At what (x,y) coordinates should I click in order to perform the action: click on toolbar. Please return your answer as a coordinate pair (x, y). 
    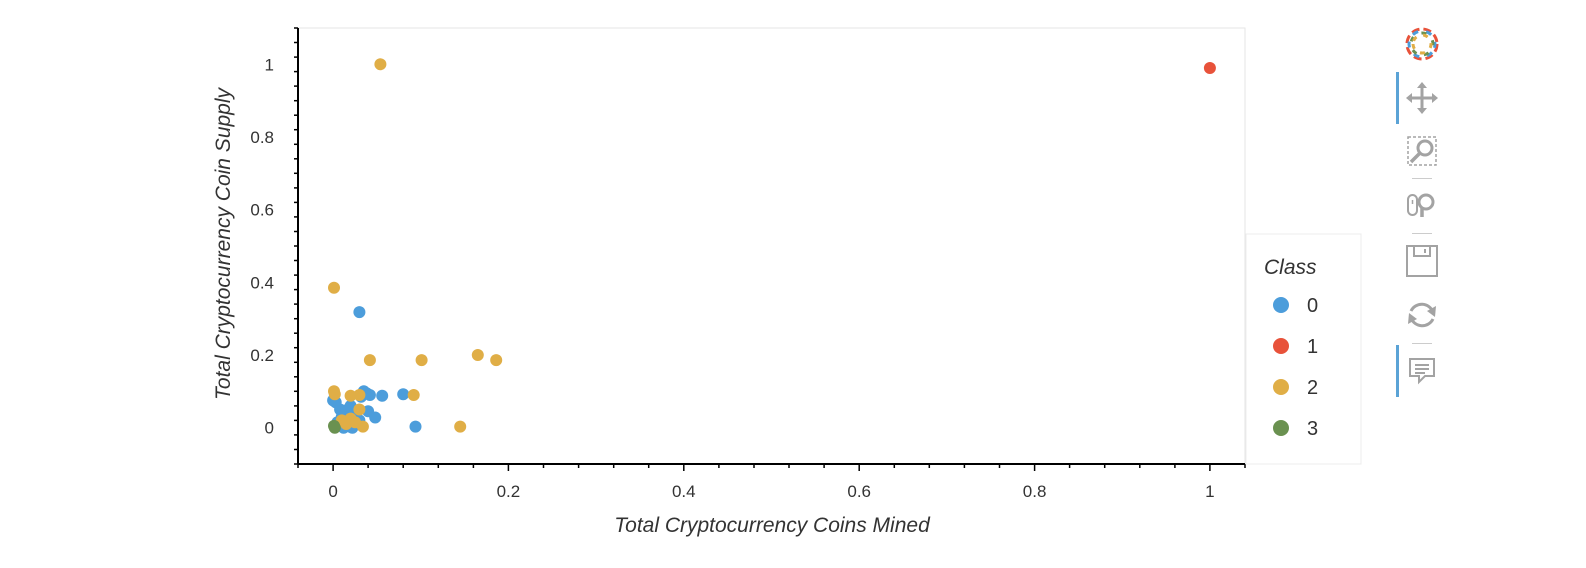
    Looking at the image, I should click on (1418, 211).